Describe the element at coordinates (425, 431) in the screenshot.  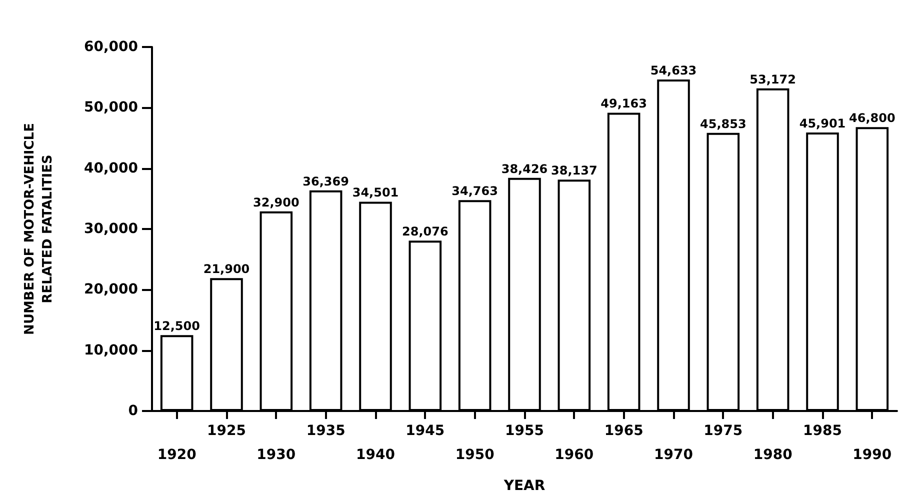
I see `x-tick-label: 1945` at that location.